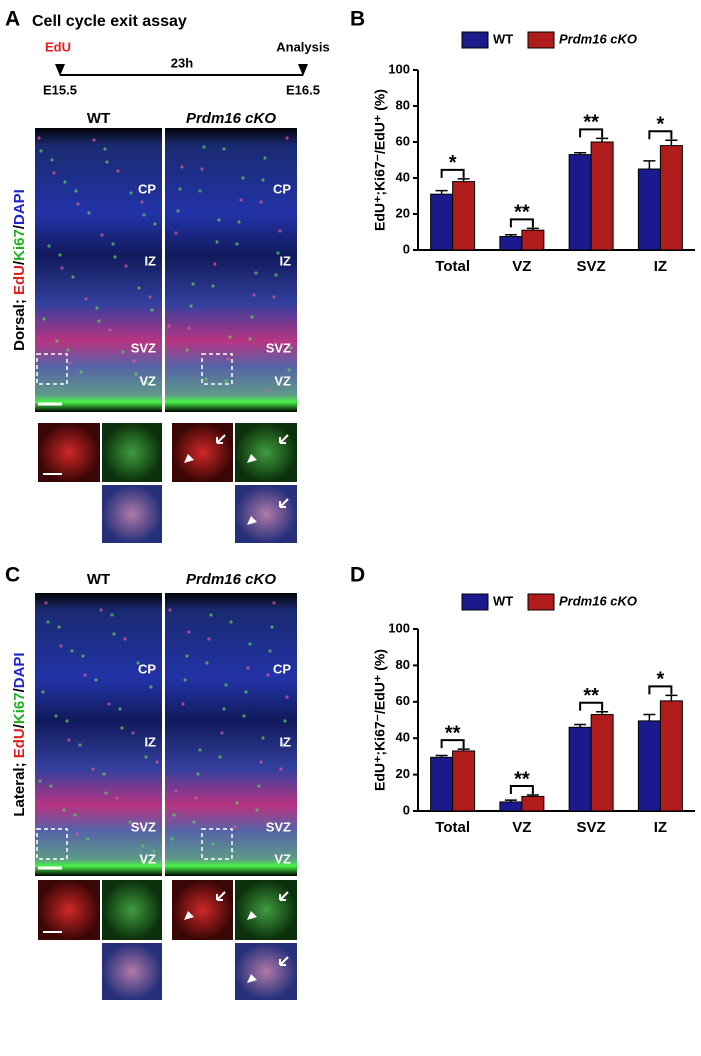  What do you see at coordinates (266, 971) in the screenshot?
I see `inset-merge` at bounding box center [266, 971].